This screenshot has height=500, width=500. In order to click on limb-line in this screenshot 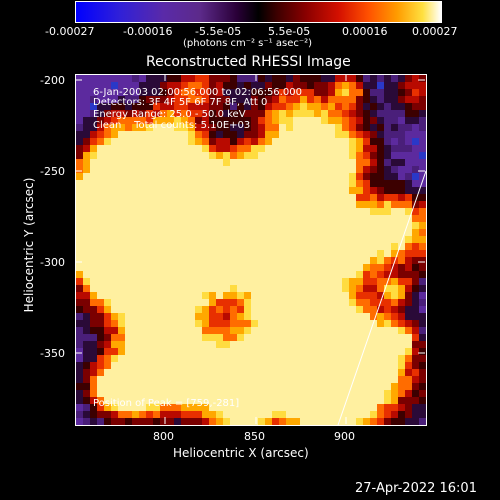, I will do `click(381, 297)`.